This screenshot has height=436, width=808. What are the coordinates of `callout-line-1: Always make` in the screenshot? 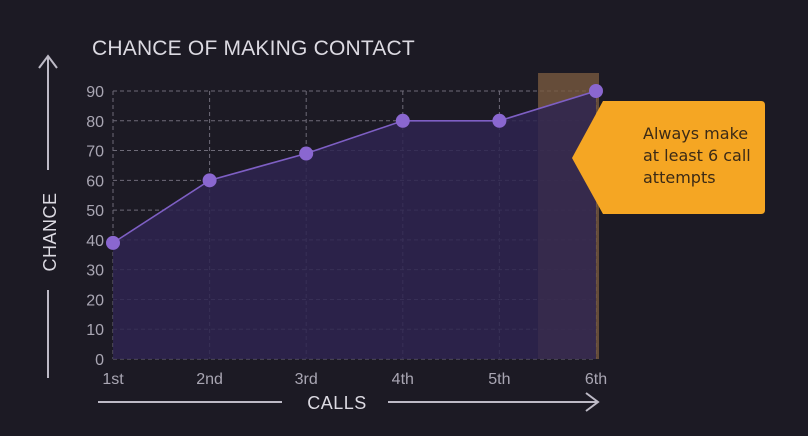 It's located at (695, 133).